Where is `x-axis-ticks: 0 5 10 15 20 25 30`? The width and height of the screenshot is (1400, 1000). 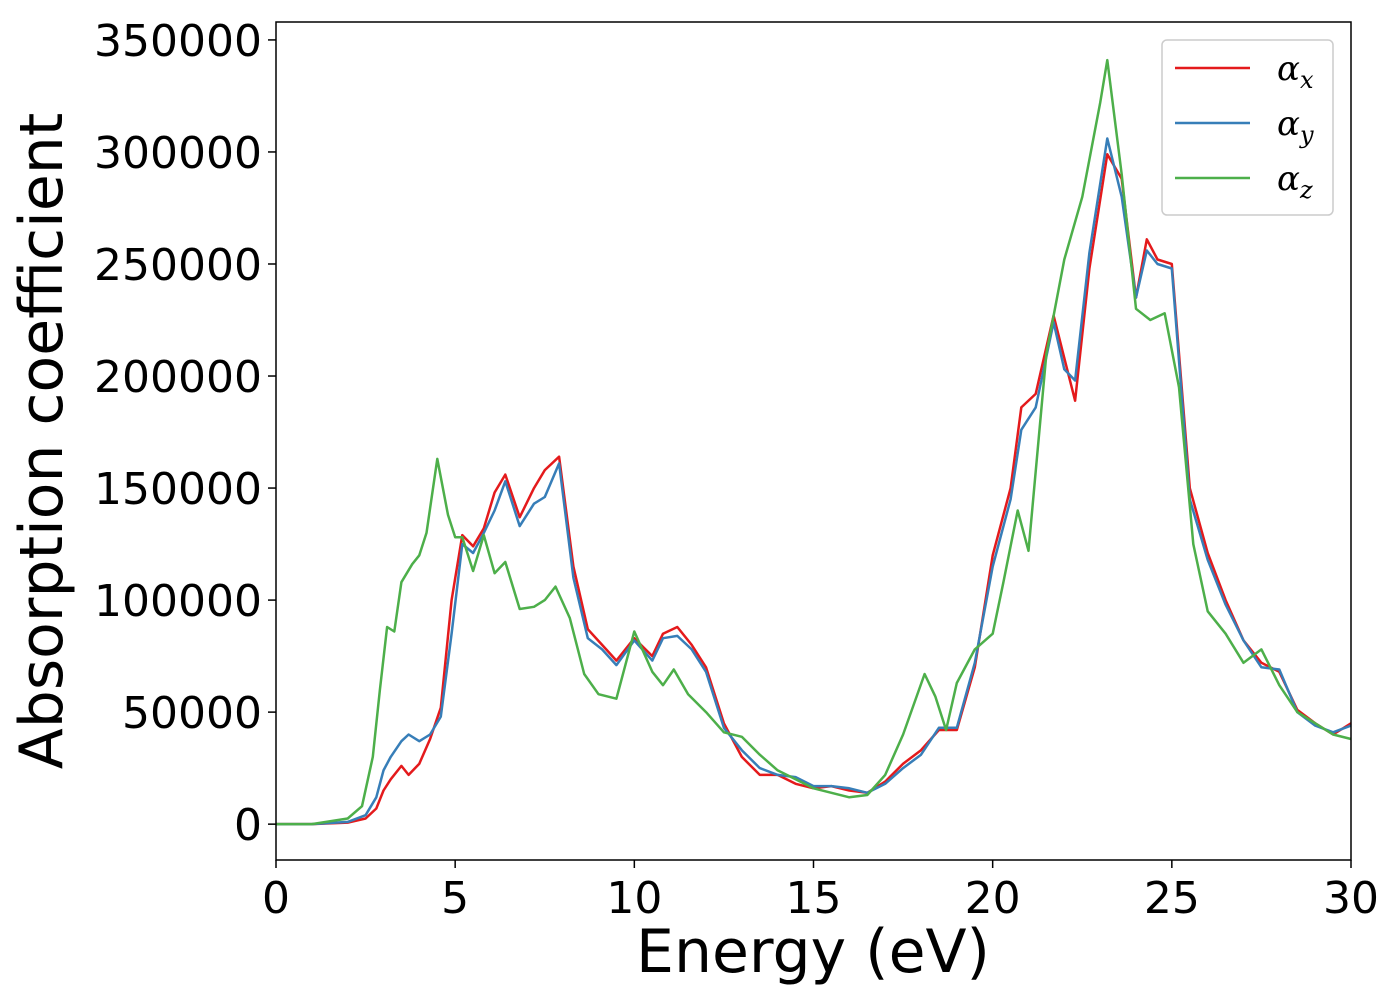 x-axis-ticks: 0 5 10 15 20 25 30 is located at coordinates (820, 892).